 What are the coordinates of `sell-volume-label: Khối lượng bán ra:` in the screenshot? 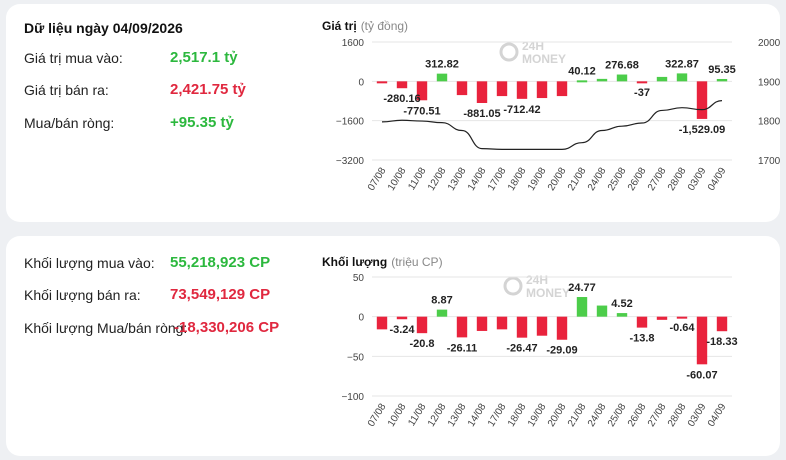 It's located at (82, 295).